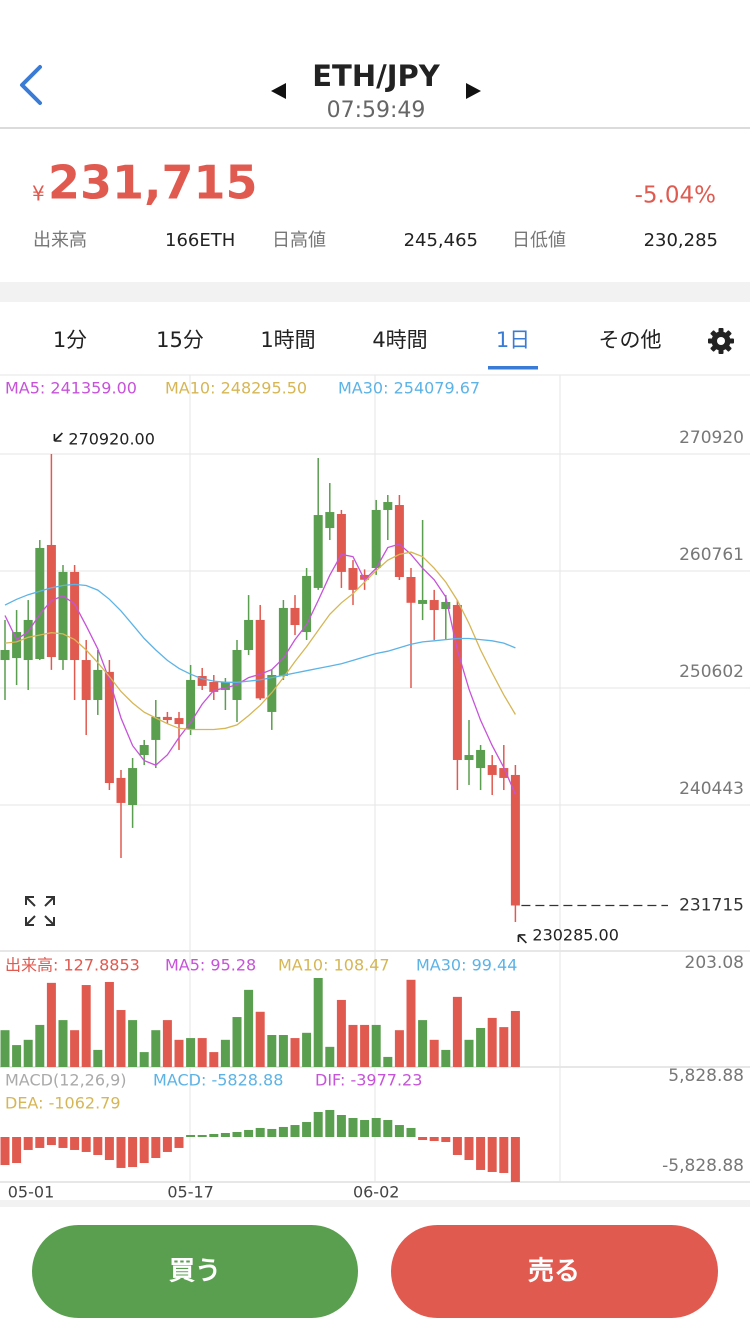  I want to click on buy-label: 買う, so click(195, 1272).